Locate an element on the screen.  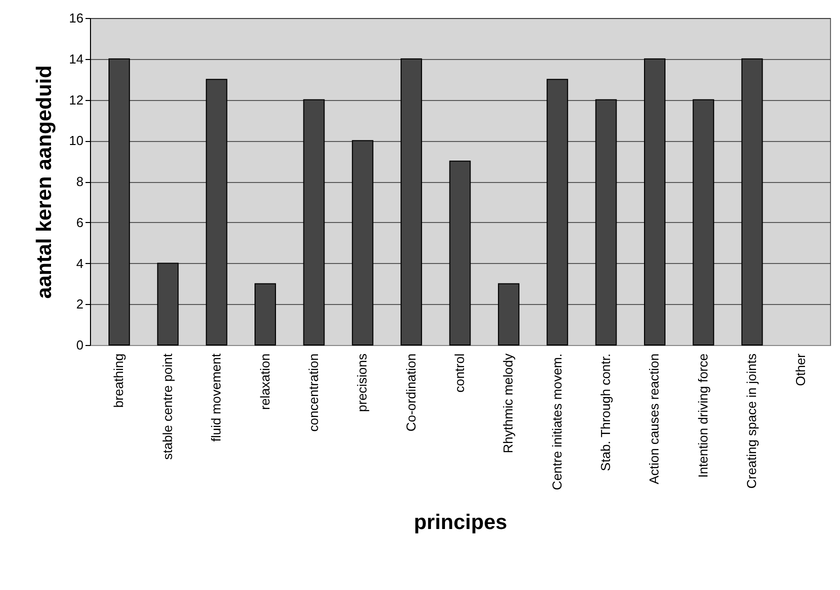
x-tick-label: breathing is located at coordinates (118, 381).